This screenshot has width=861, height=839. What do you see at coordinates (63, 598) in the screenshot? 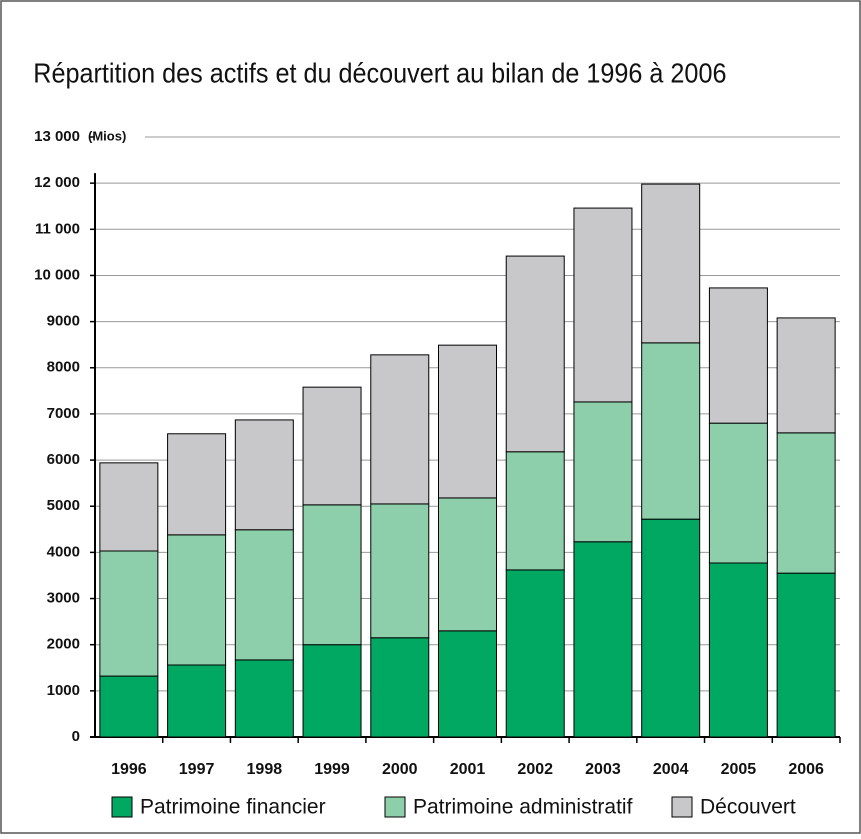
I see `y-tick-label: 3000` at bounding box center [63, 598].